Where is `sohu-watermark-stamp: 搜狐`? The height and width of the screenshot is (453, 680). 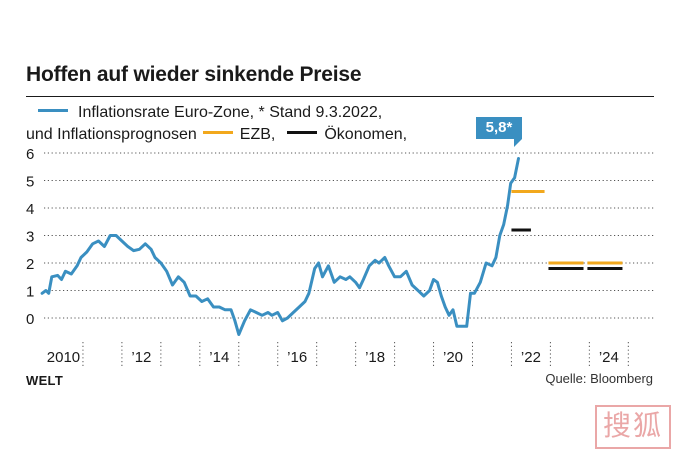
sohu-watermark-stamp: 搜狐 is located at coordinates (633, 427).